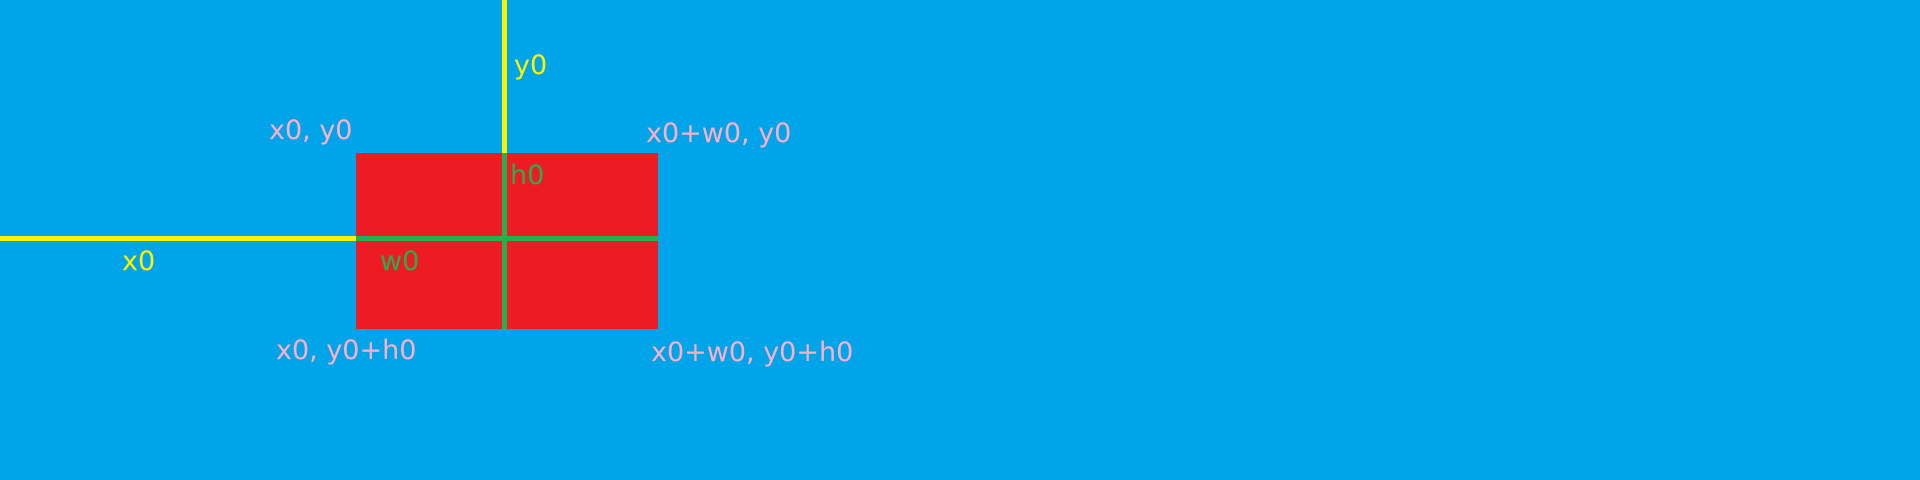 This screenshot has height=480, width=1920. Describe the element at coordinates (719, 133) in the screenshot. I see `corner-label-top-right: x0+w0, y0` at that location.